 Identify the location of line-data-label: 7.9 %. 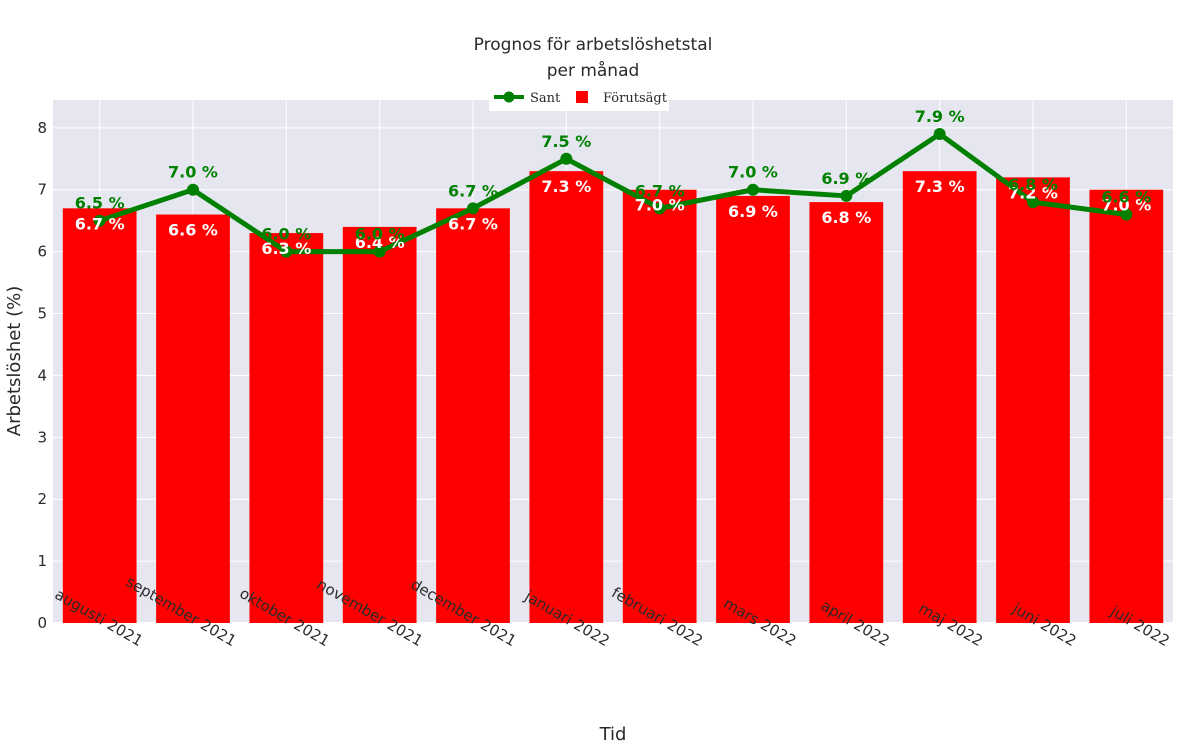
(940, 116).